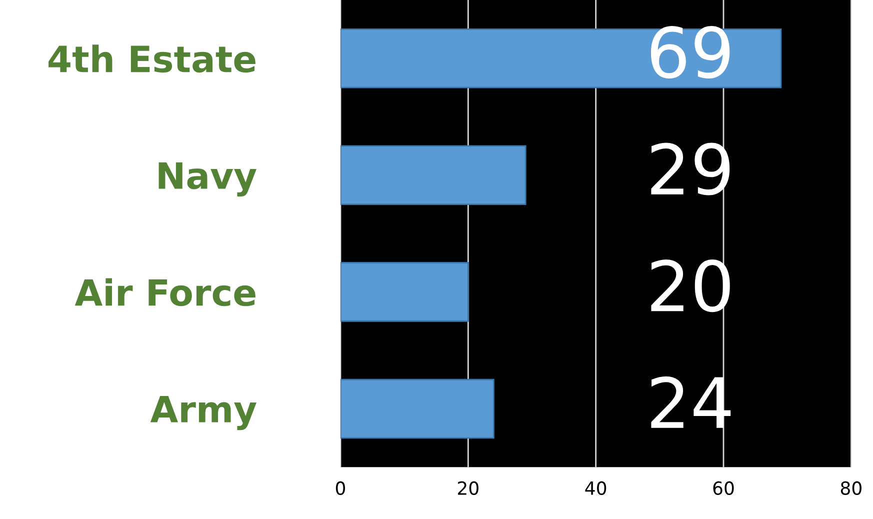  What do you see at coordinates (203, 413) in the screenshot?
I see `y-tick-label: Army` at bounding box center [203, 413].